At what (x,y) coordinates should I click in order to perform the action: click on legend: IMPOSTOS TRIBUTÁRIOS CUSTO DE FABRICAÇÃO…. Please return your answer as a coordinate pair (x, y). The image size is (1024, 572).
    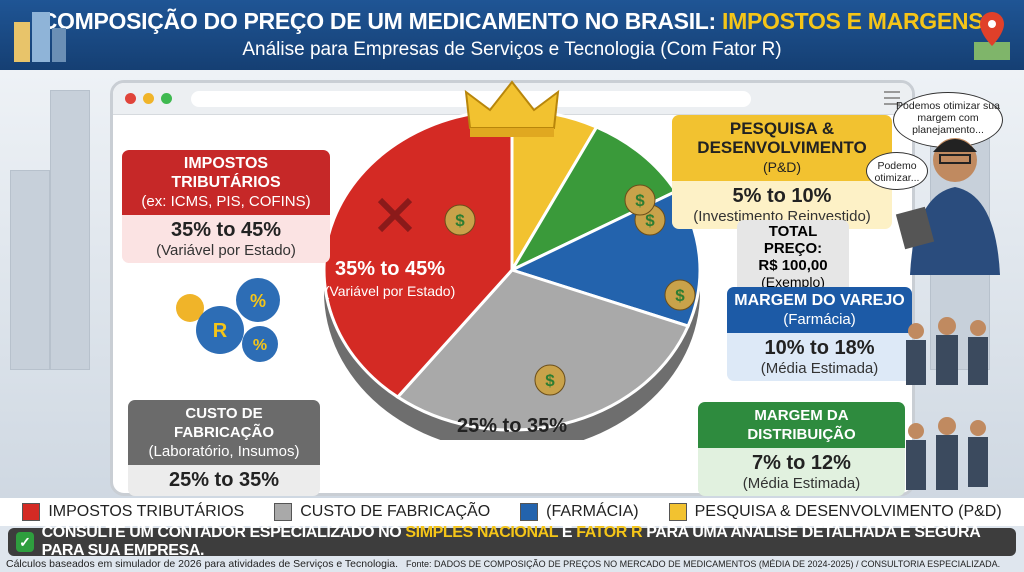
    Looking at the image, I should click on (512, 512).